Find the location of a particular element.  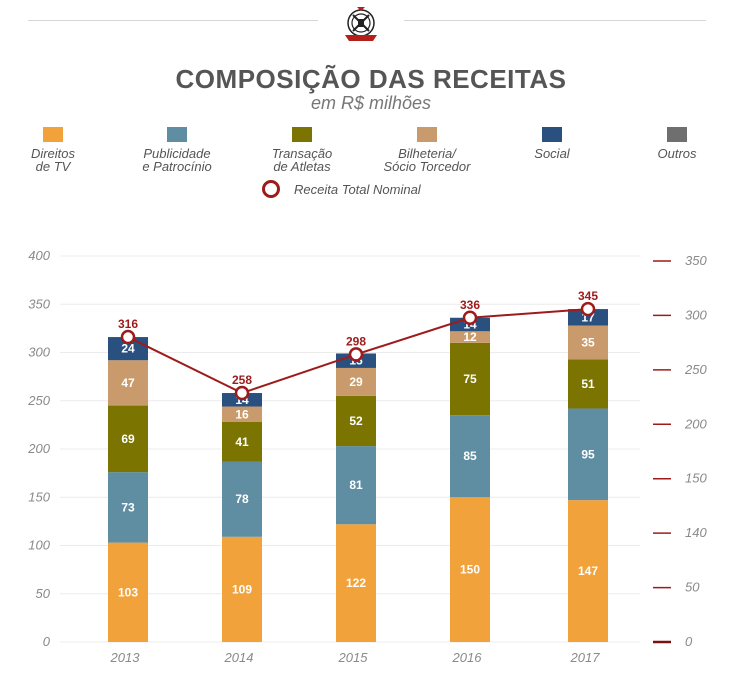

header-rule-left is located at coordinates (173, 20).